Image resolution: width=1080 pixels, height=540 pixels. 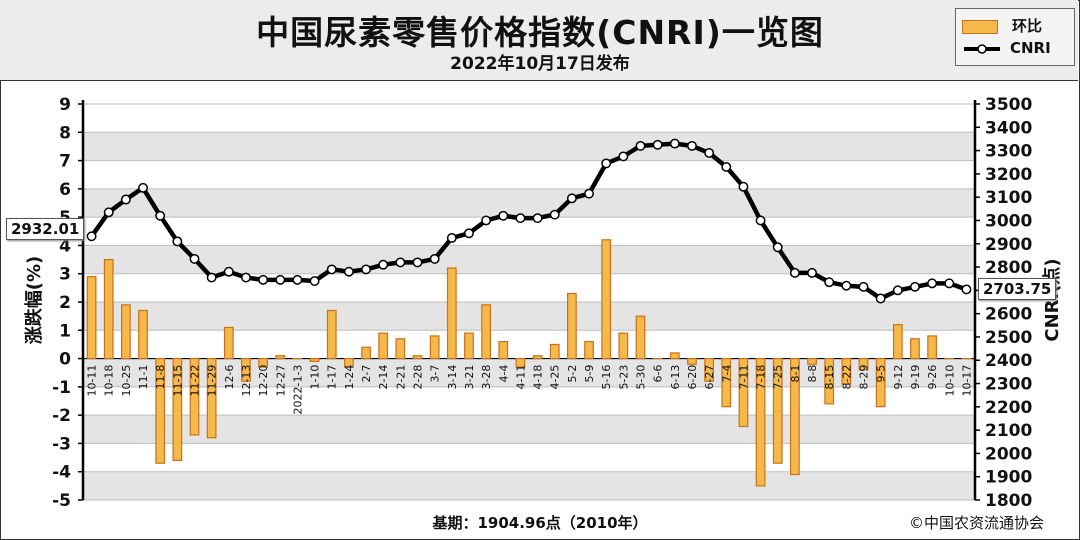 What do you see at coordinates (65, 246) in the screenshot?
I see `left-tick-label: 4` at bounding box center [65, 246].